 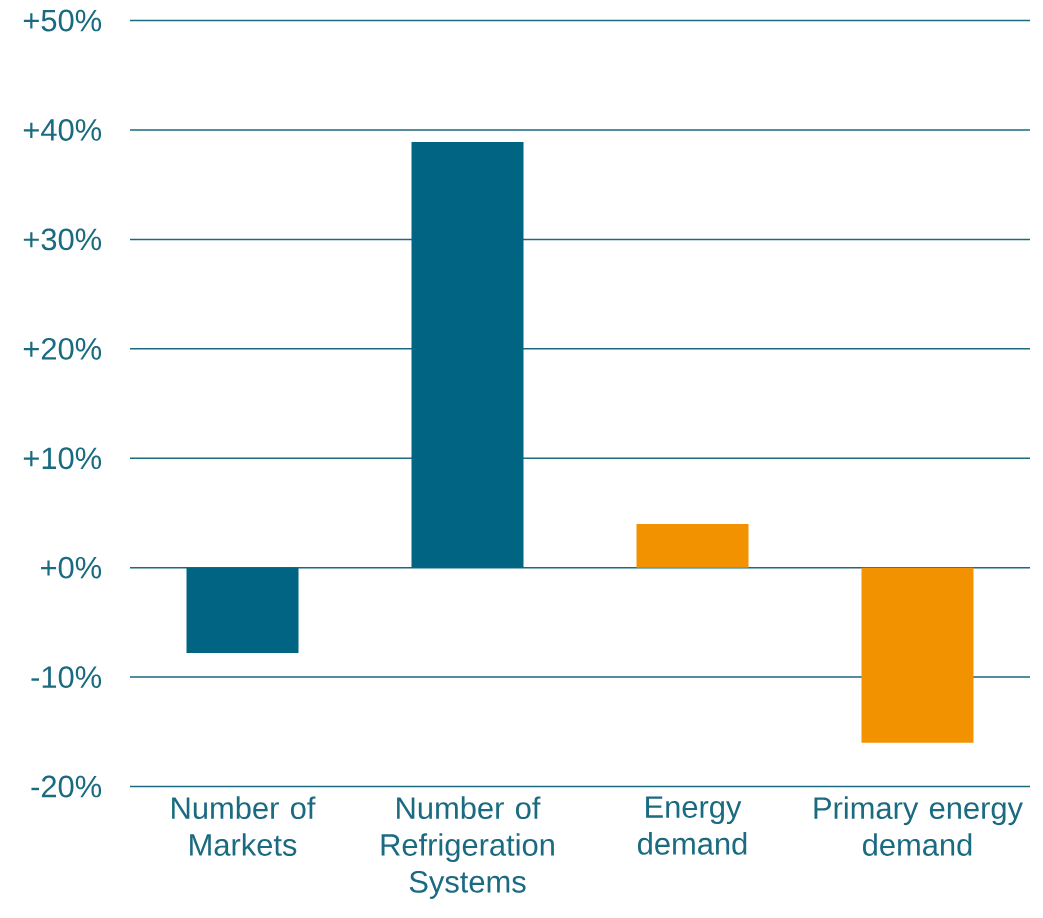 What do you see at coordinates (66, 677) in the screenshot?
I see `y-tick-label: -10%` at bounding box center [66, 677].